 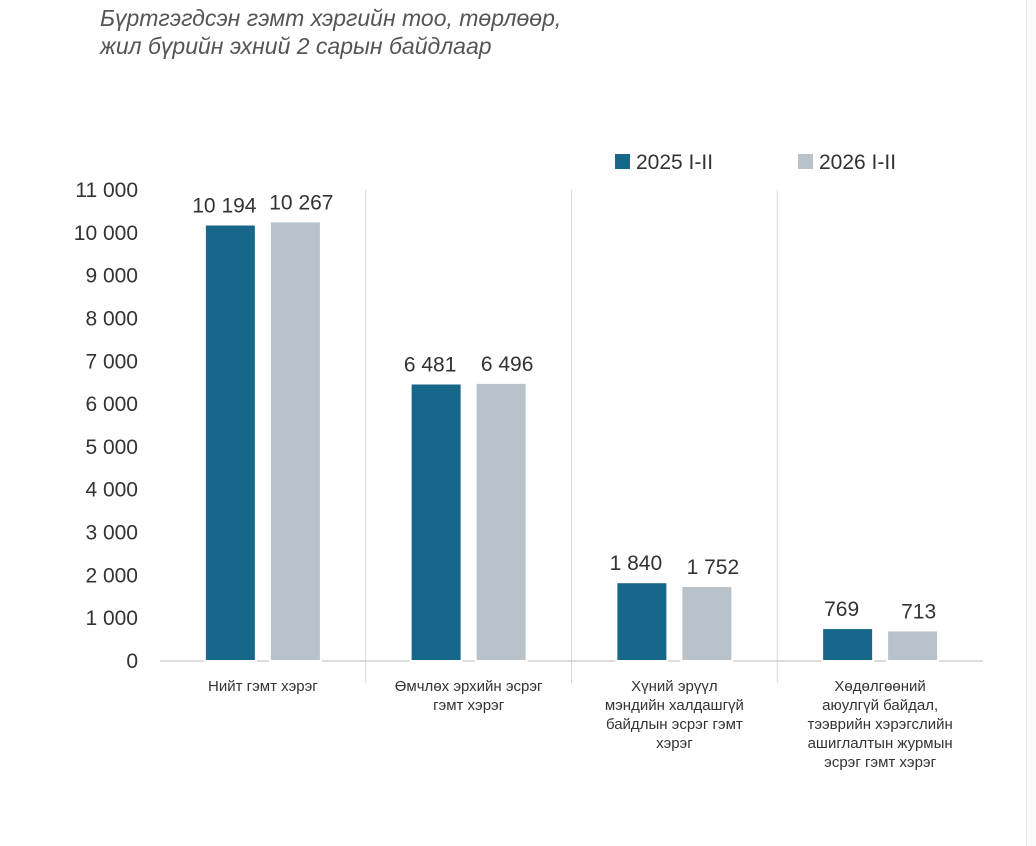 I want to click on y-tick-label: 9 000, so click(x=111, y=276).